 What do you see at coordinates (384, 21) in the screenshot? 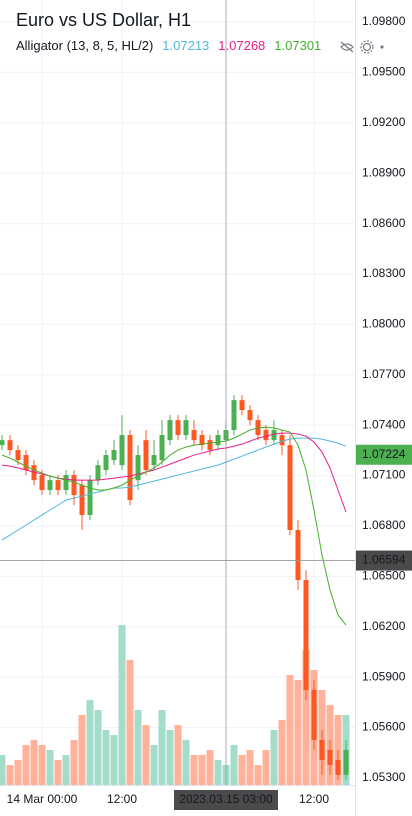
I see `y-tick-label: 1.09800` at bounding box center [384, 21].